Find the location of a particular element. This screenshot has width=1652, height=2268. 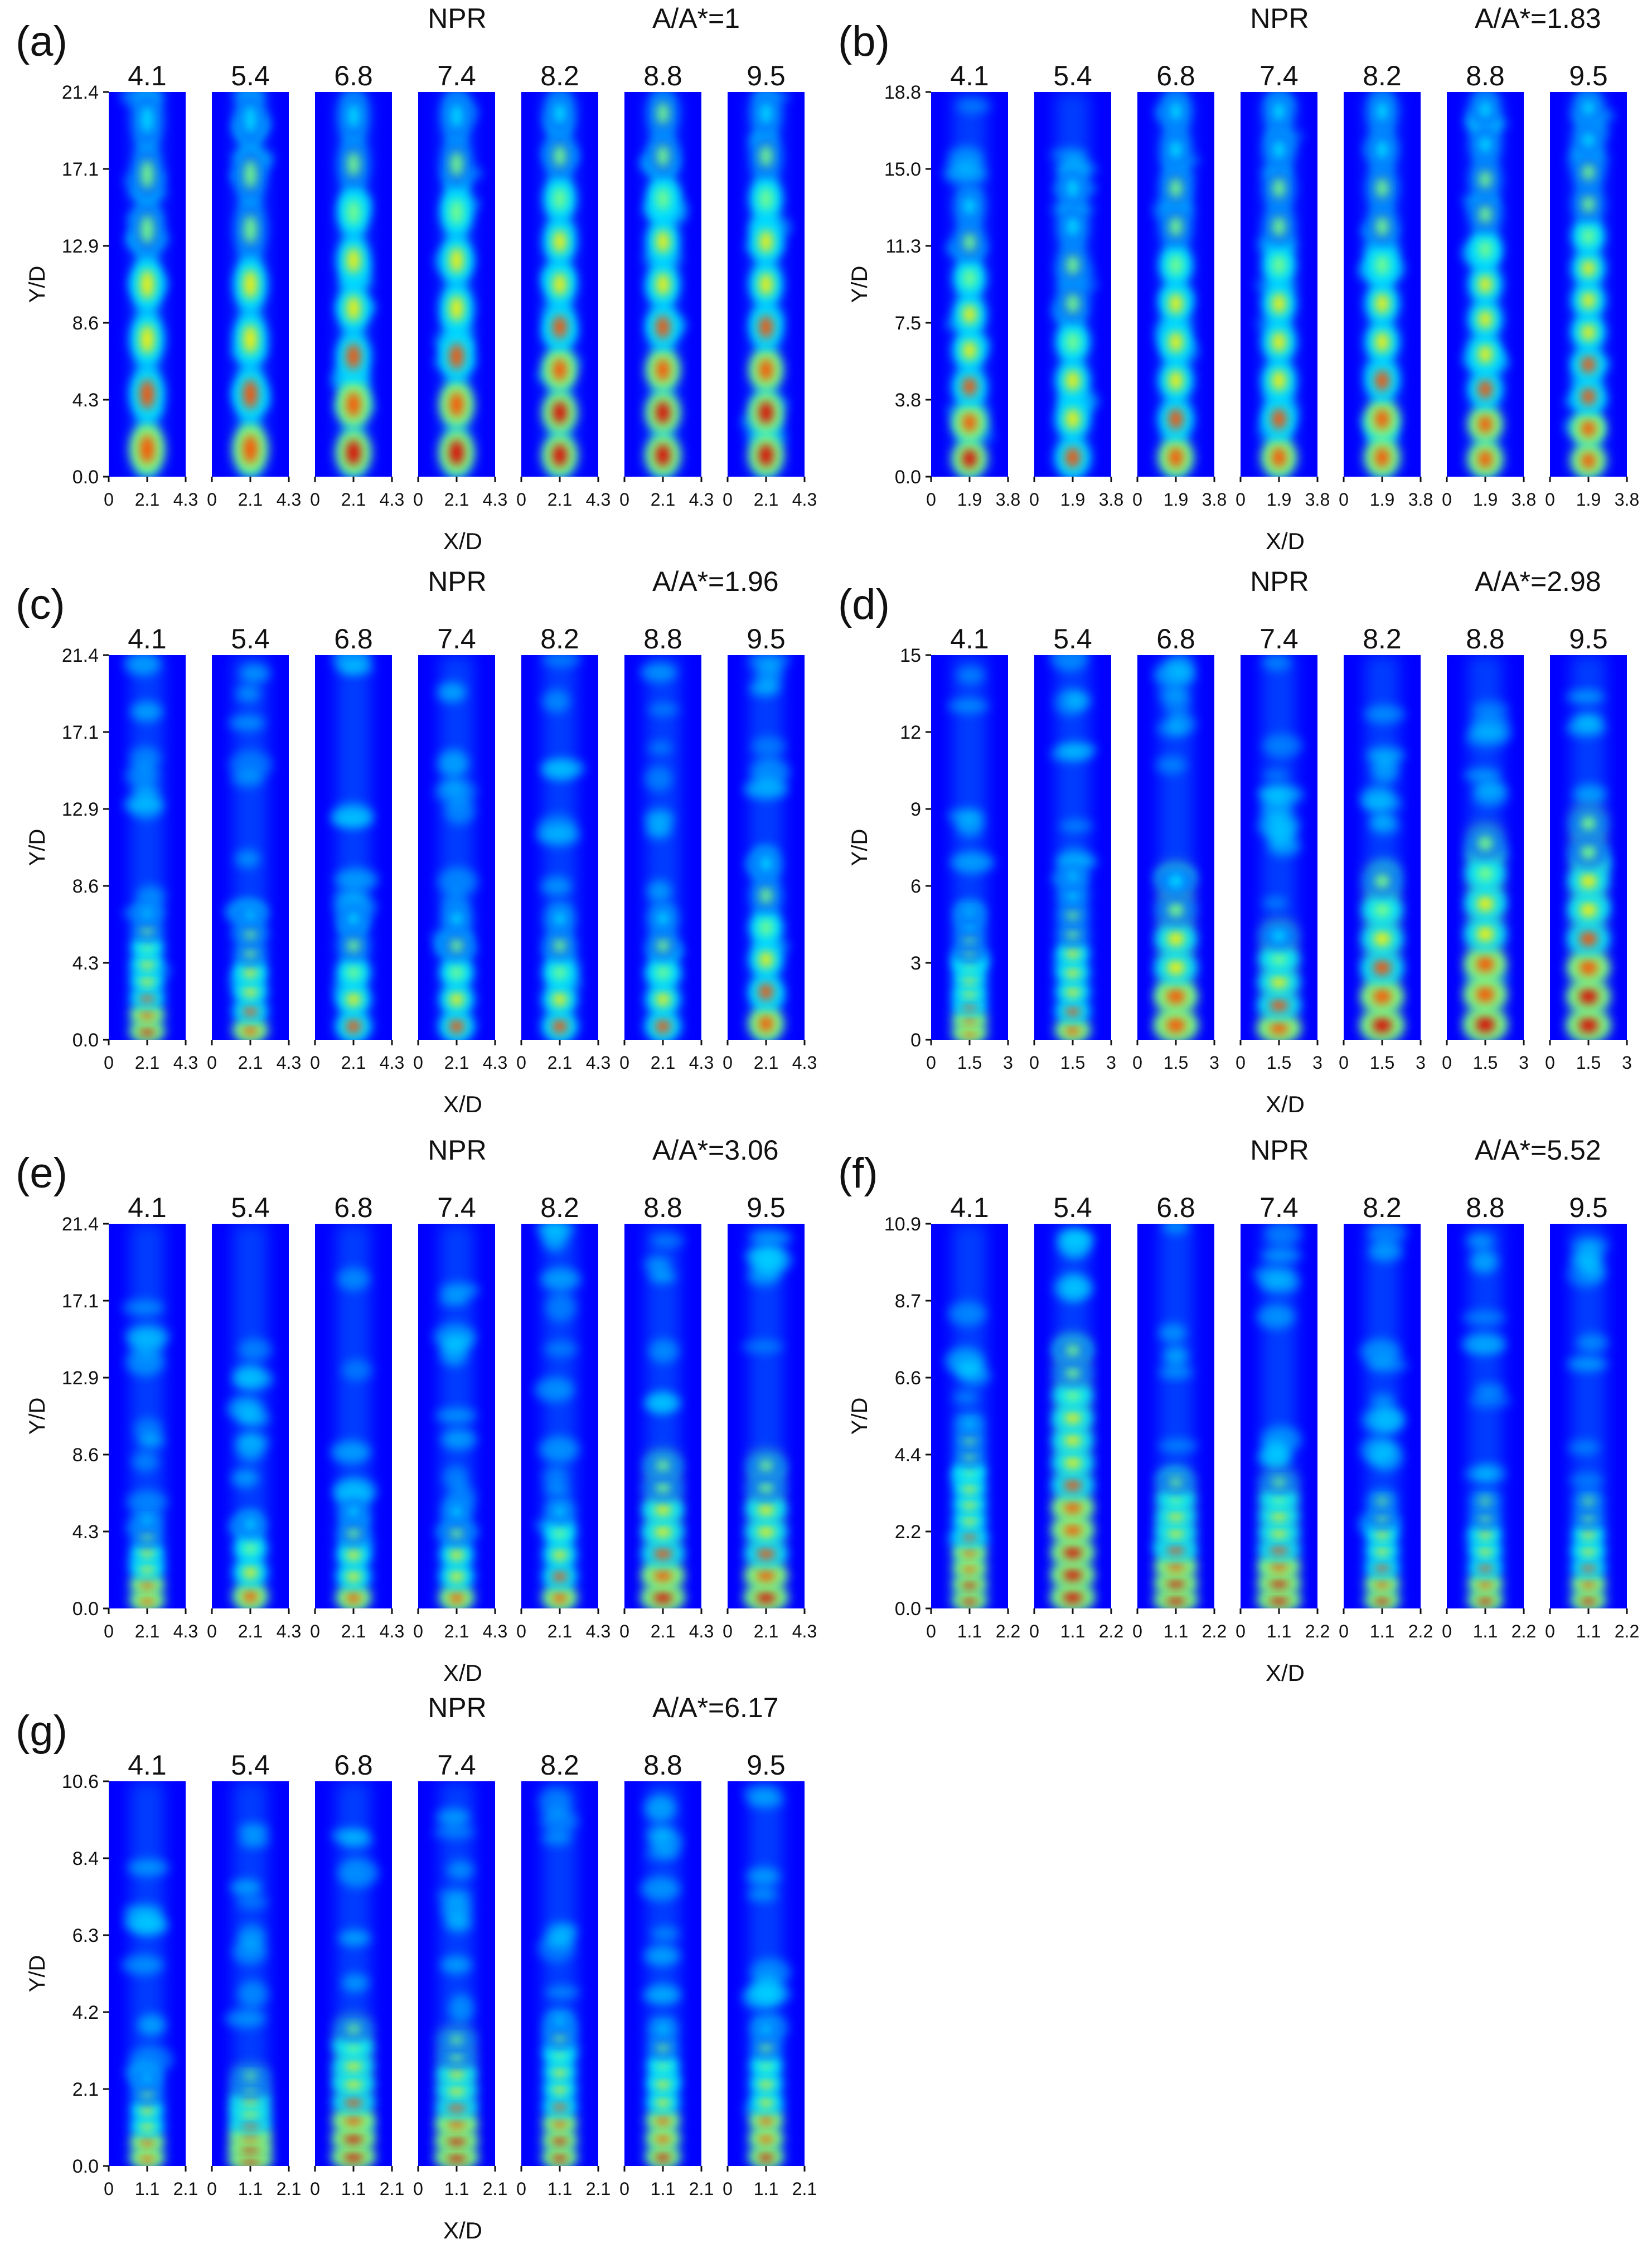

x-tick-label: 2.2 is located at coordinates (1008, 1631).